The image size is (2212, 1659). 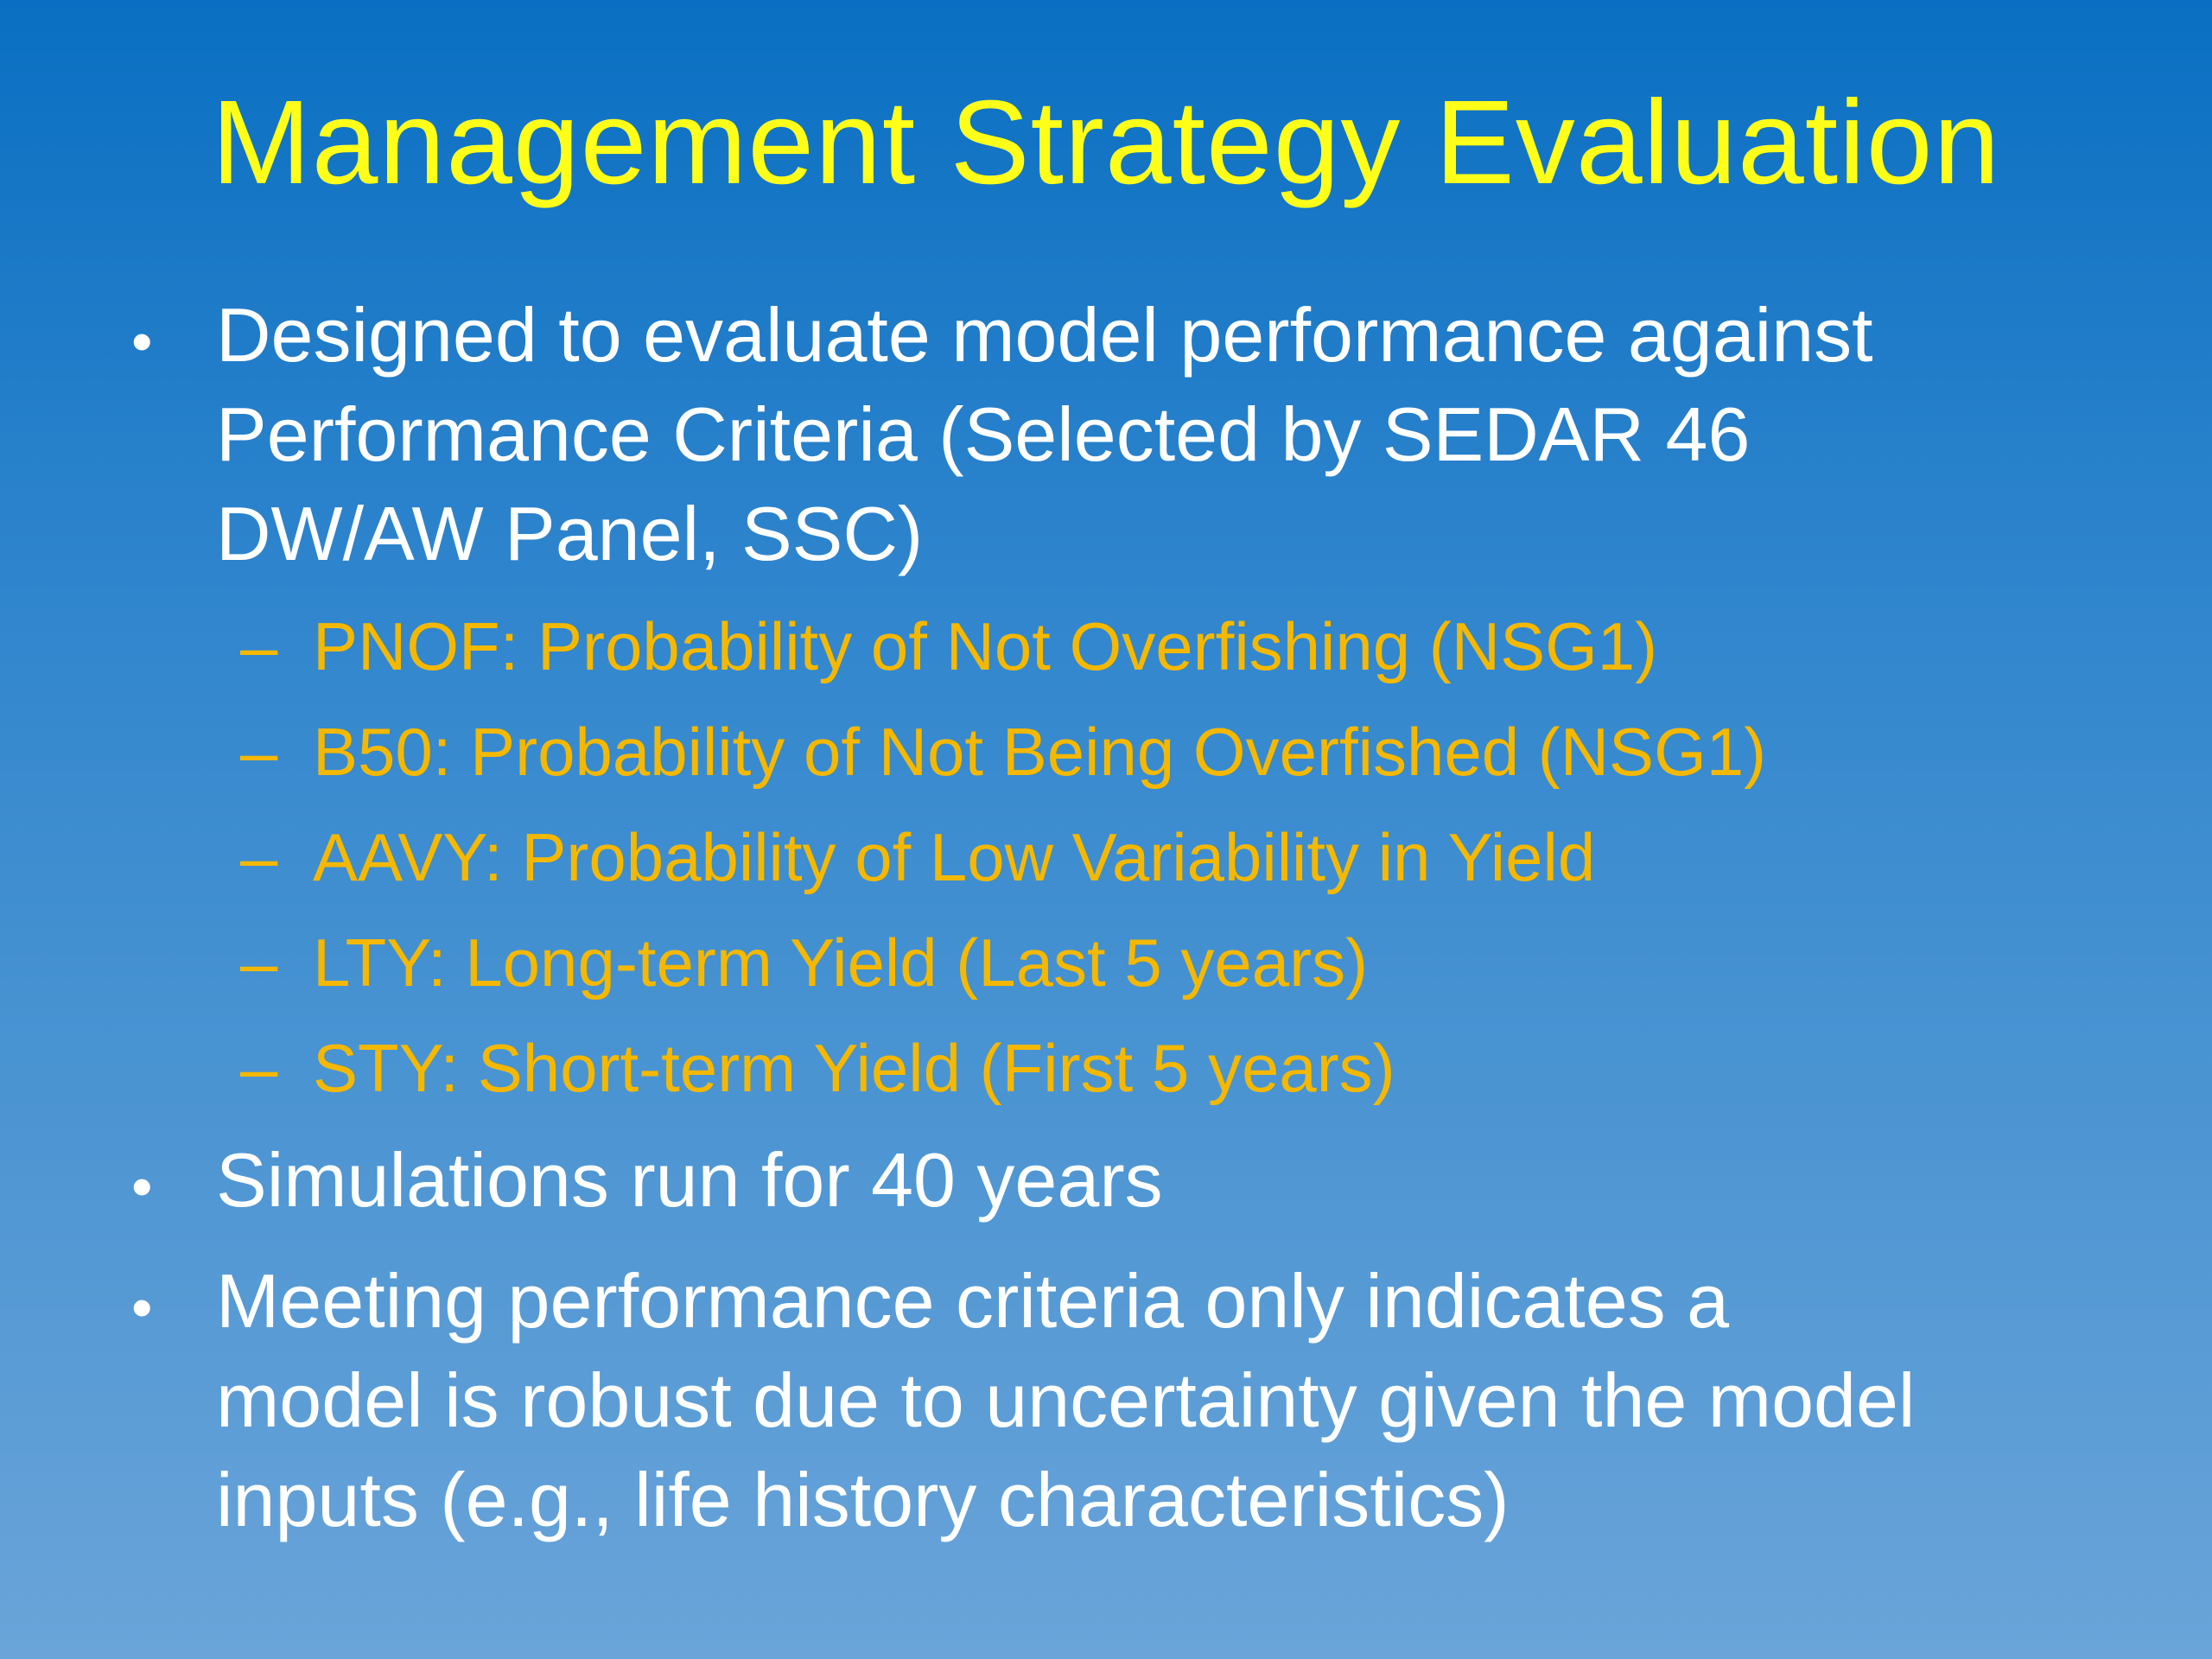 What do you see at coordinates (689, 1180) in the screenshot?
I see `bullet-2-line-1: Simulations run for 40 years` at bounding box center [689, 1180].